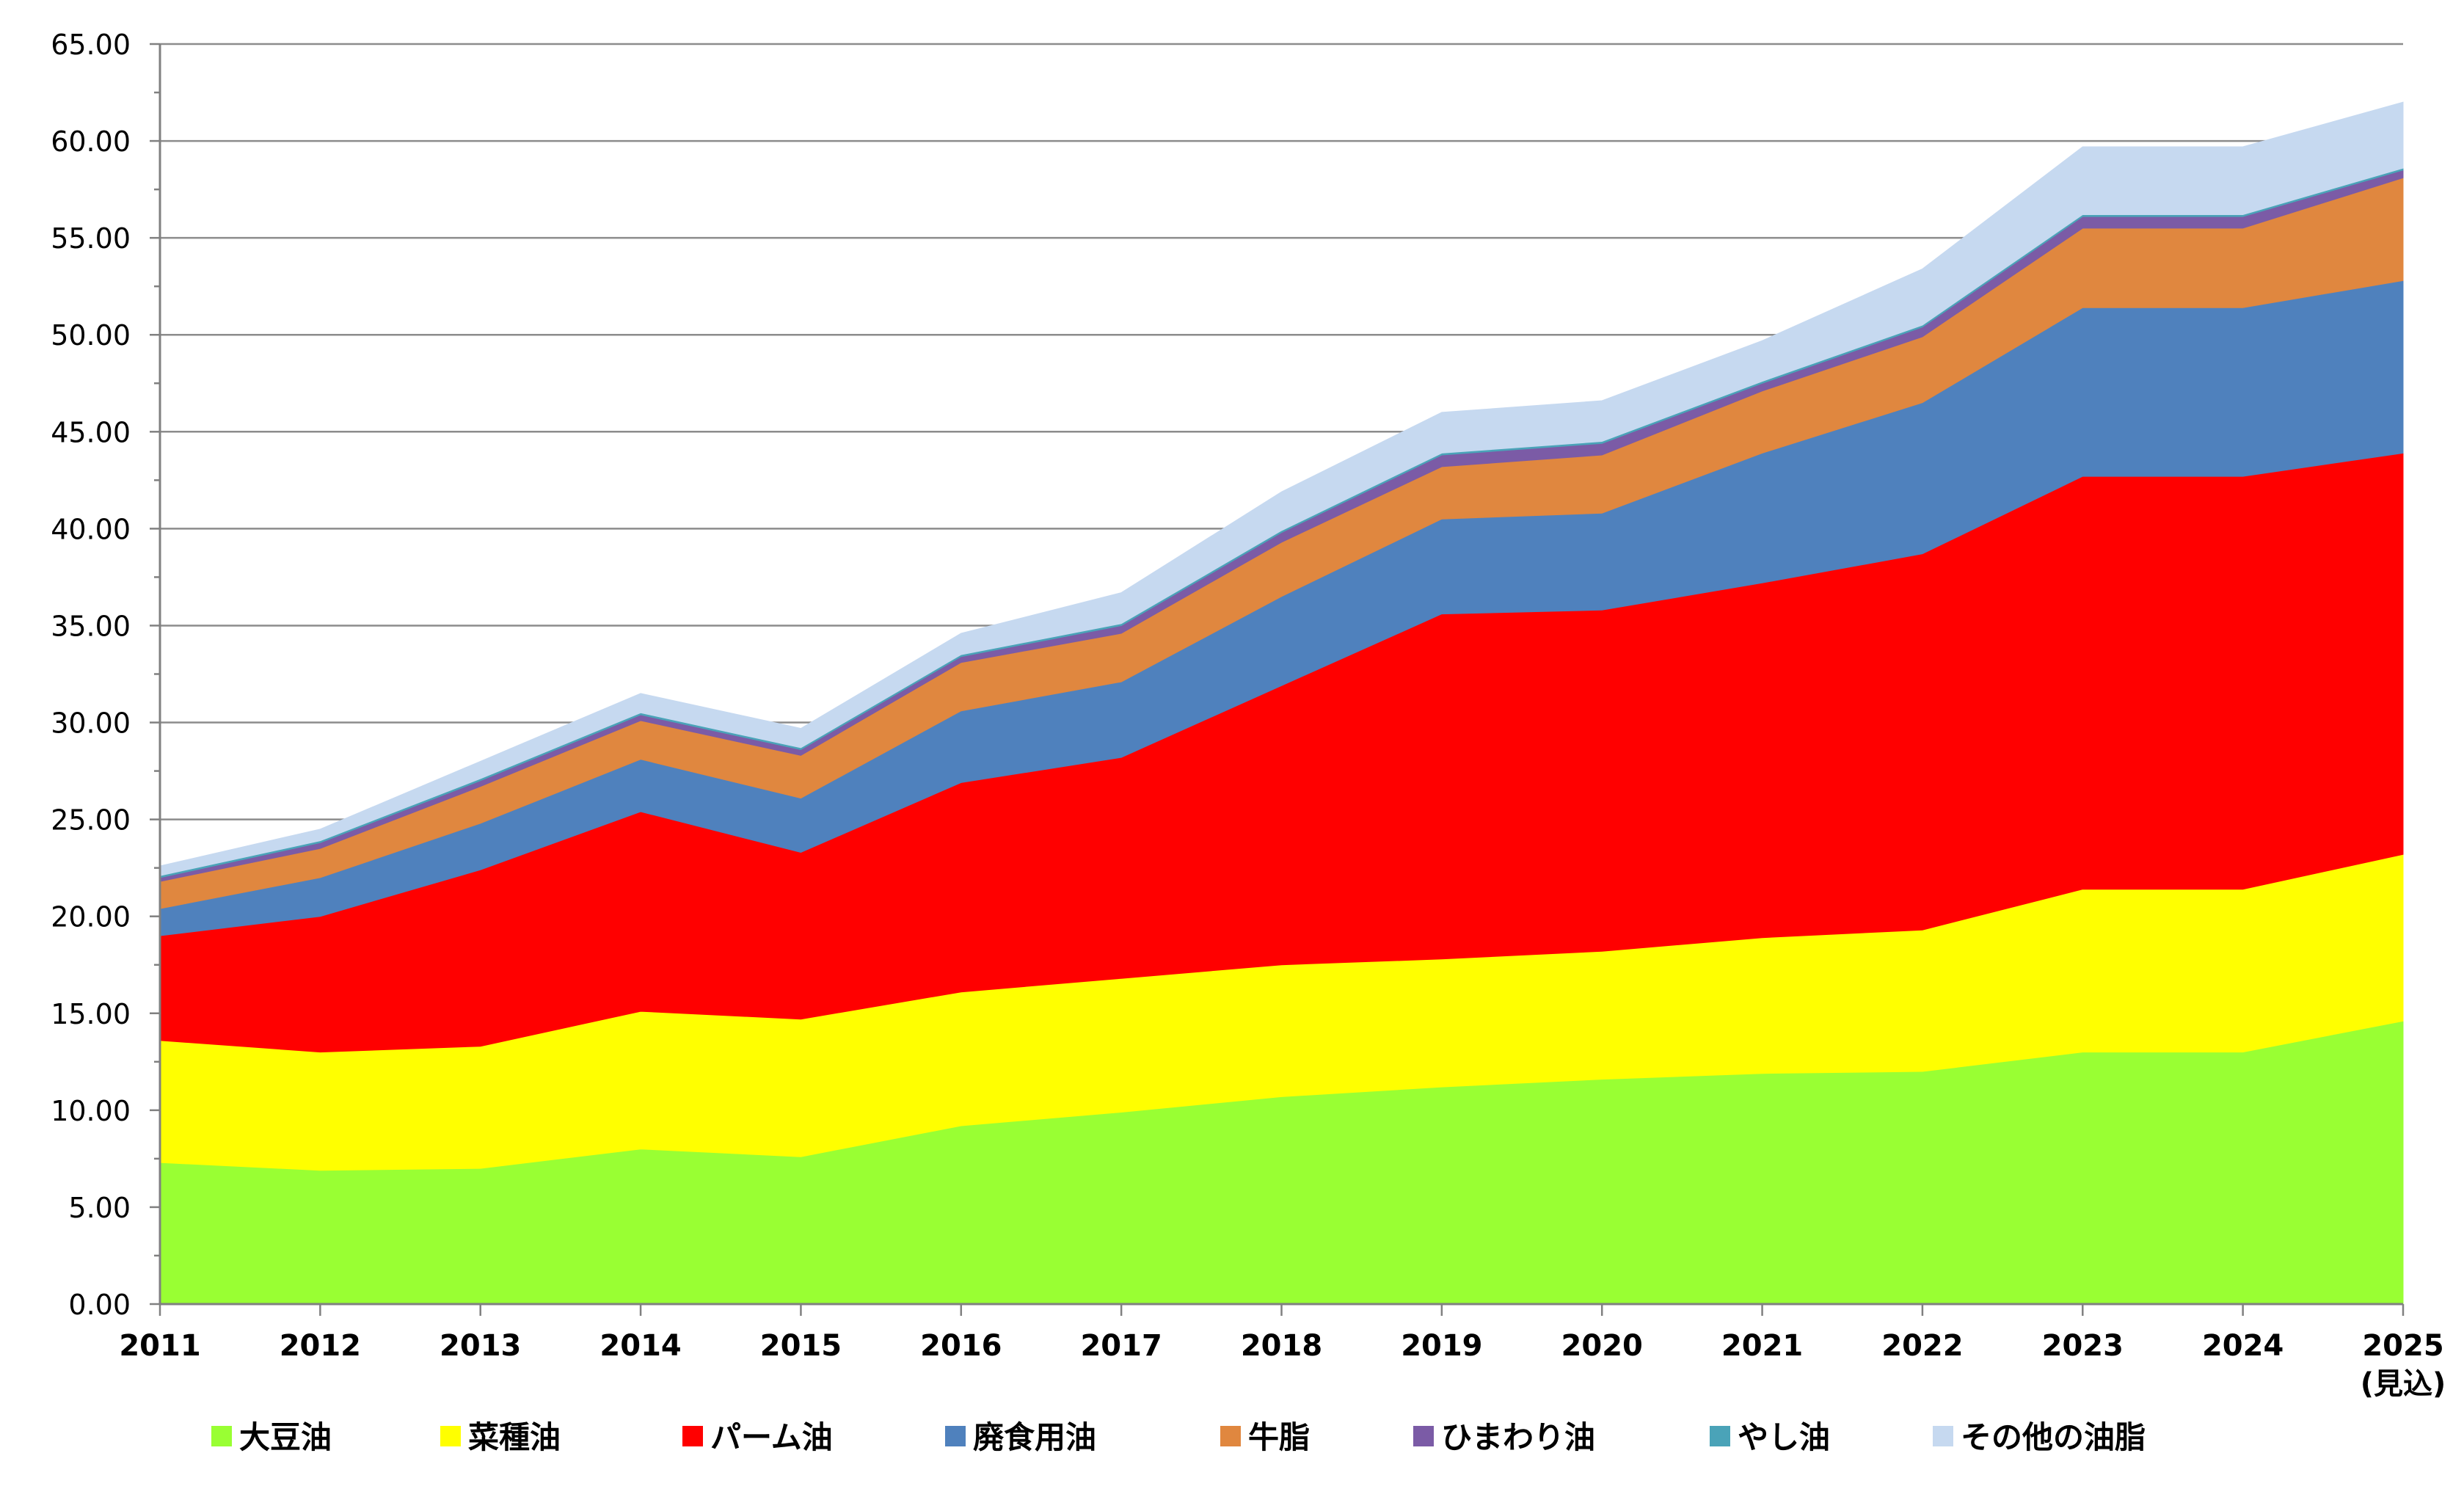  Describe the element at coordinates (1121, 1346) in the screenshot. I see `x-tick-label: 2017` at that location.